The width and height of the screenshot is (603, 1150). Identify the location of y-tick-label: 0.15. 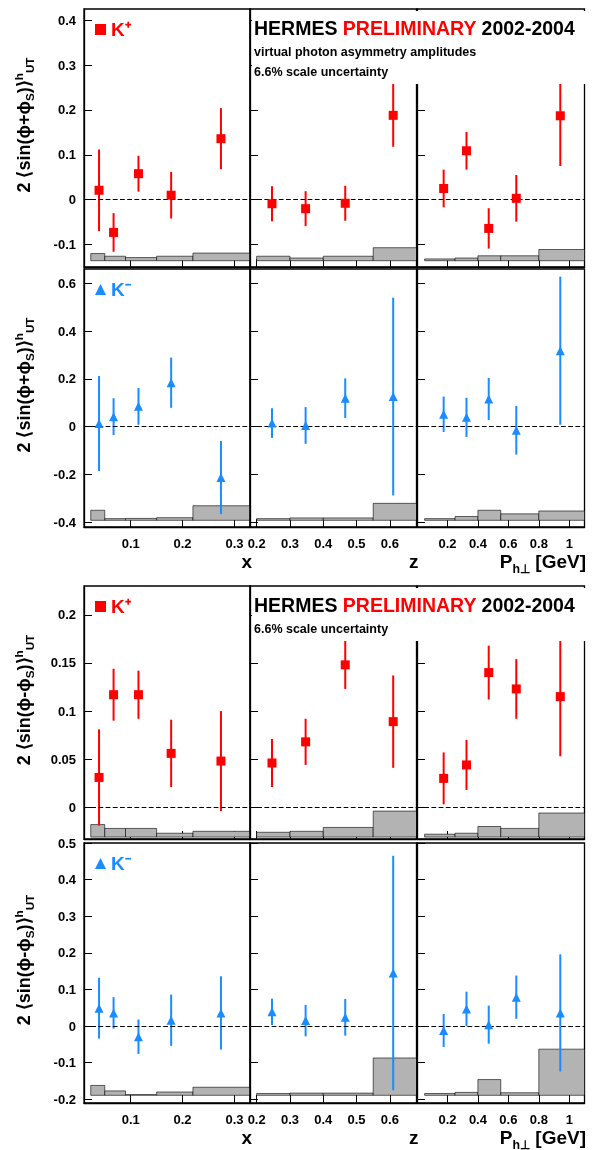
(63, 663).